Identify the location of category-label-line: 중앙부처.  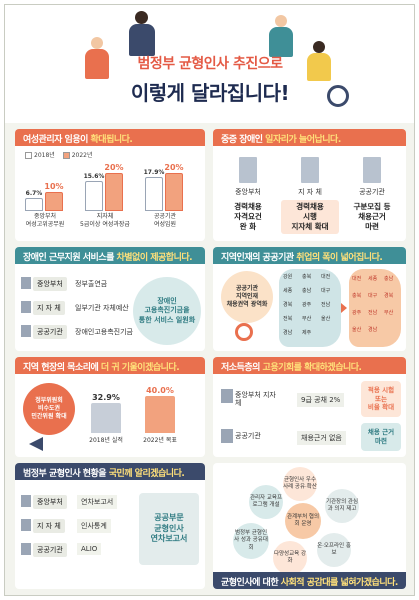
(45, 216).